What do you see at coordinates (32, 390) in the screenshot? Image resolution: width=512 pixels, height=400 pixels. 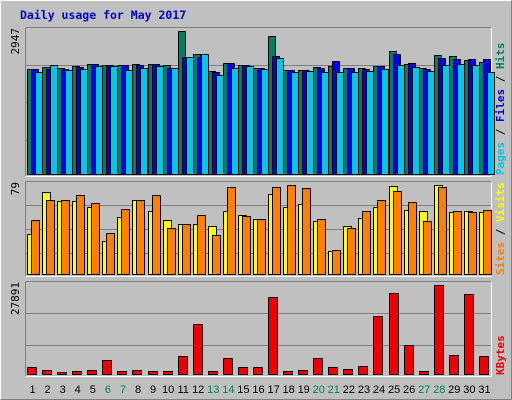 I see `x-tick-day-1: 1` at bounding box center [32, 390].